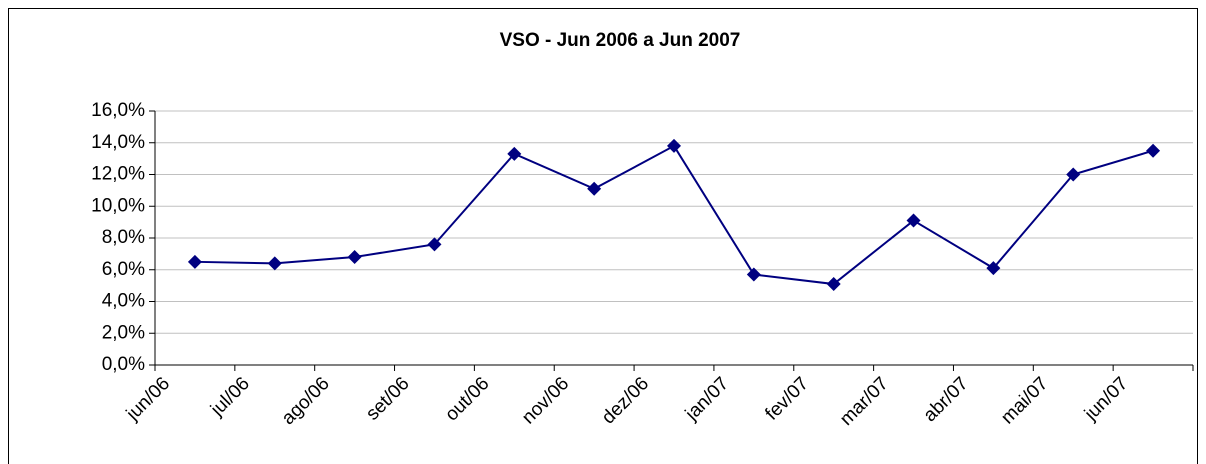 The image size is (1206, 464). Describe the element at coordinates (118, 174) in the screenshot. I see `y-tick-label: 12,0%` at that location.